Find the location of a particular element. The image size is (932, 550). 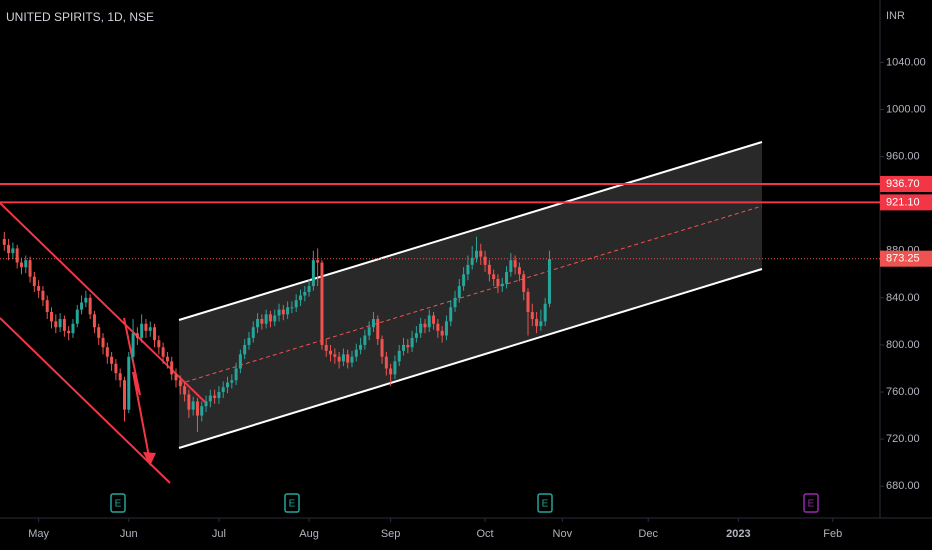

y-tick-label: 960.00 is located at coordinates (903, 156).